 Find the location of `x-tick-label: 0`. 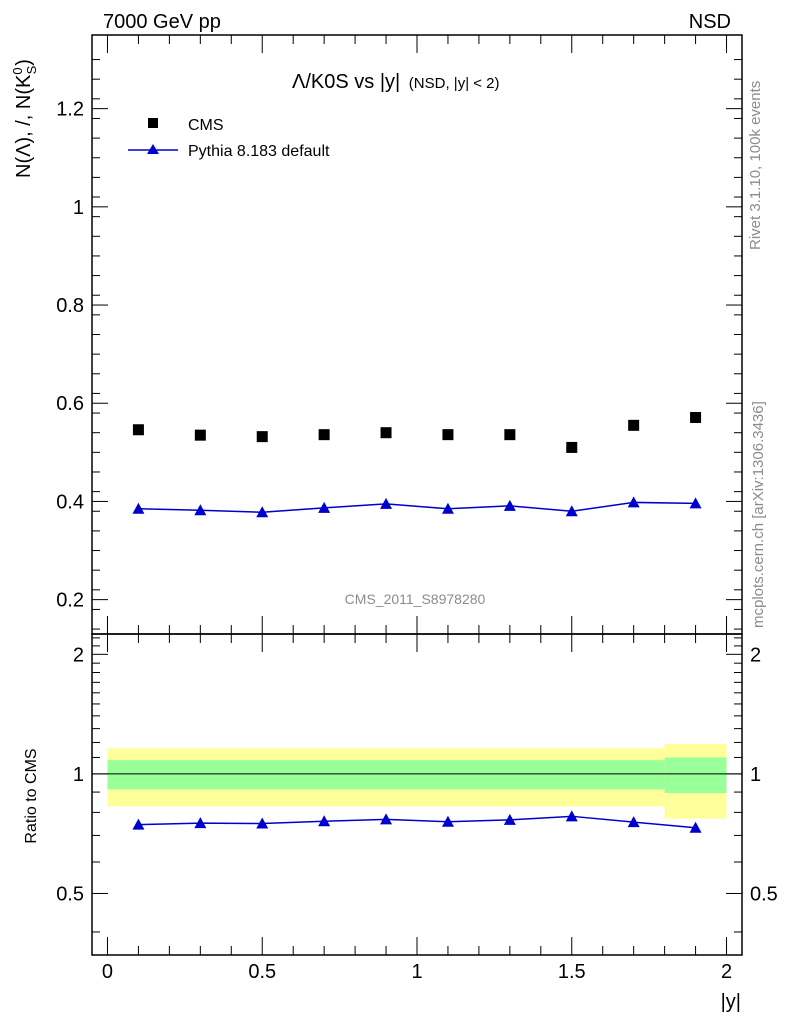

x-tick-label: 0 is located at coordinates (107, 972).